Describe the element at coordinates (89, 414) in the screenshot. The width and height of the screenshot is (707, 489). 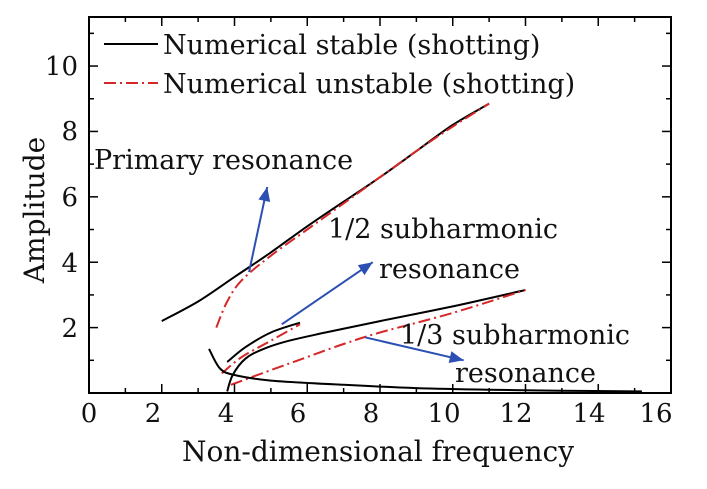
I see `x-tick-label: 0` at that location.